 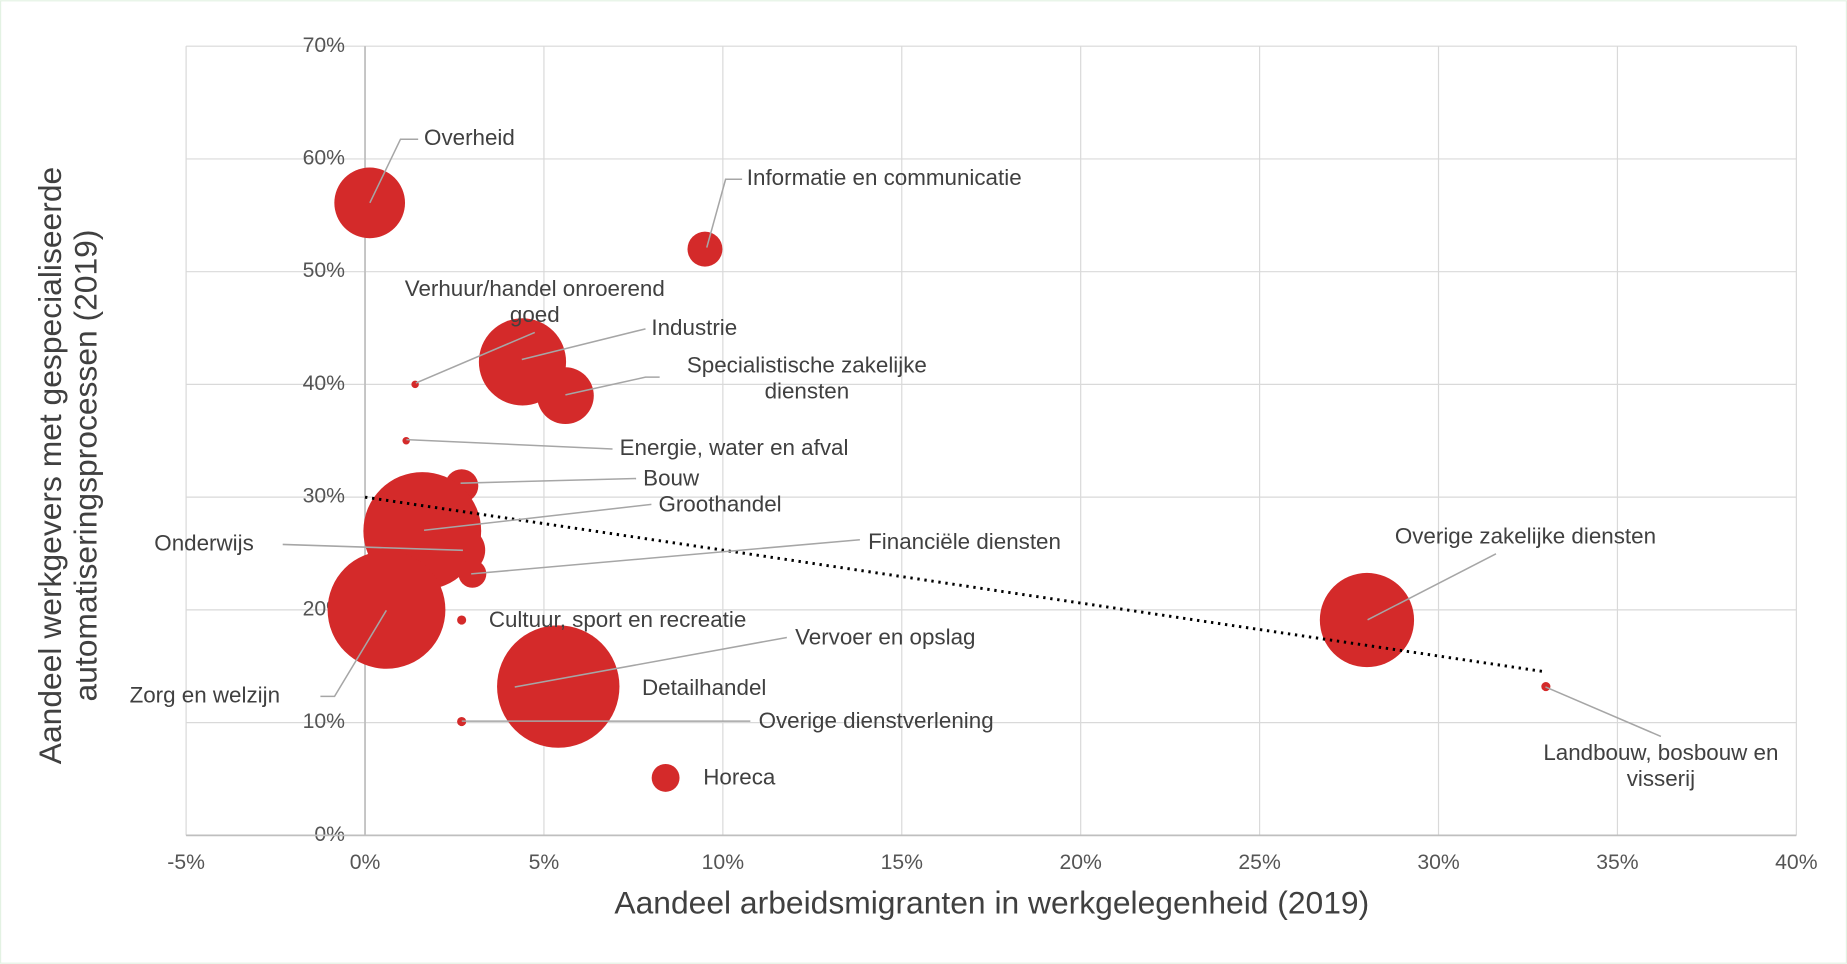 I want to click on bubble-label: Industrie, so click(x=694, y=327).